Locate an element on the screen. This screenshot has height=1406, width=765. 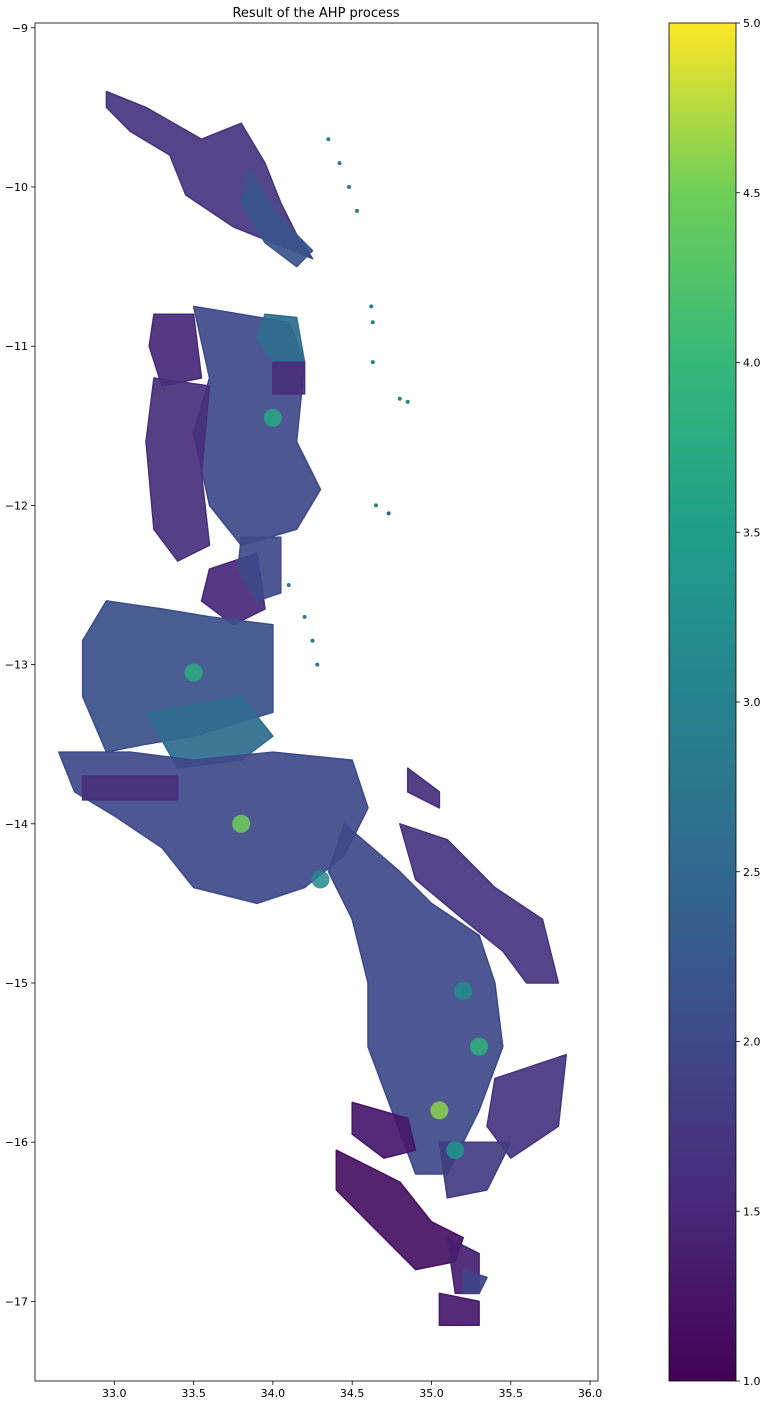
x-tick-label: 33.5 is located at coordinates (193, 1393).